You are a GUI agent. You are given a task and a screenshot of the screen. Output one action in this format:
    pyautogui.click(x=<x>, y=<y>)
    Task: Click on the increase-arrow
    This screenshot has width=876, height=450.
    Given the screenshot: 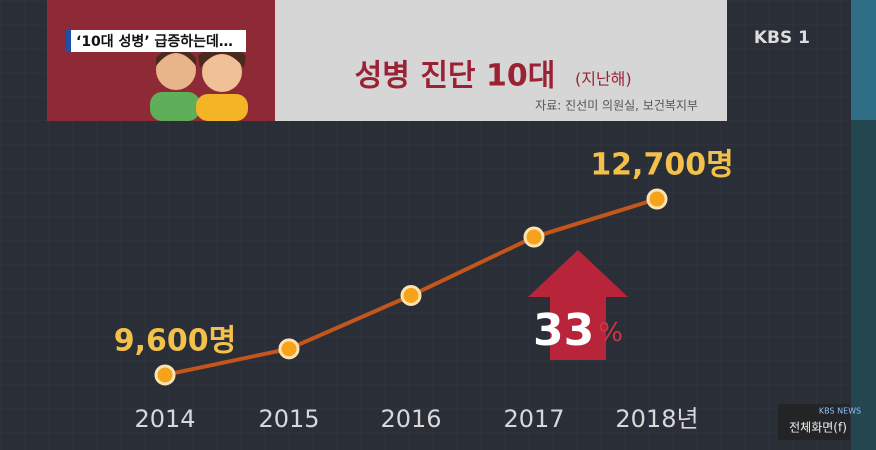 What is the action you would take?
    pyautogui.click(x=578, y=305)
    